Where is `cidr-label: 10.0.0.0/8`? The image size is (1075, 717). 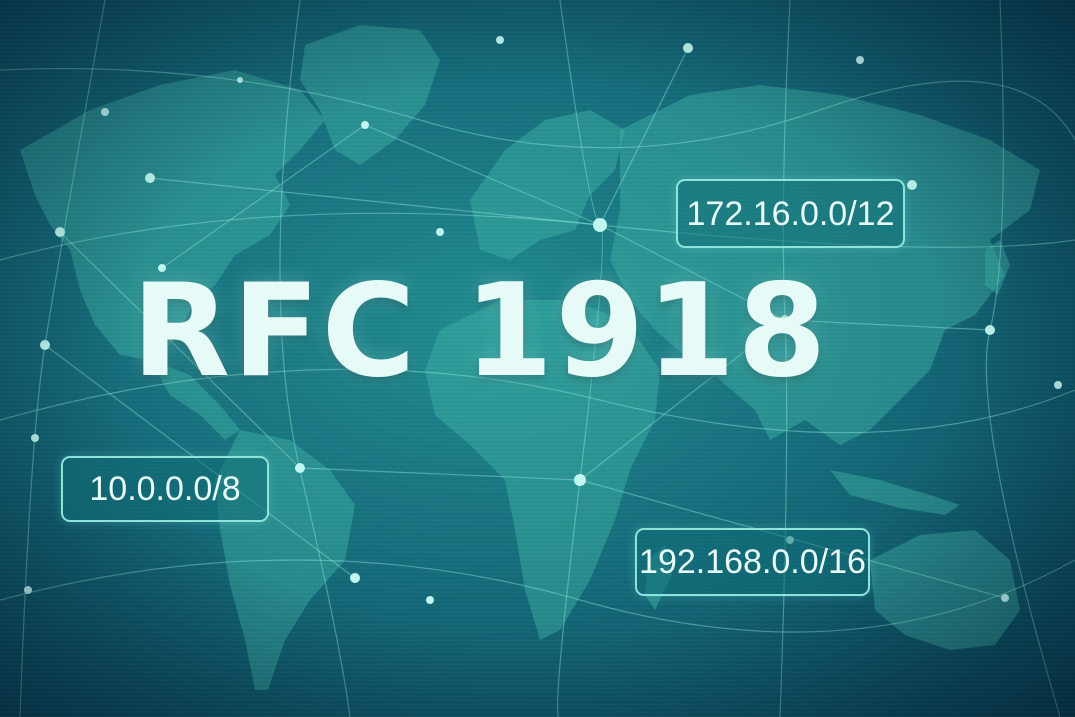
cidr-label: 10.0.0.0/8 is located at coordinates (164, 489).